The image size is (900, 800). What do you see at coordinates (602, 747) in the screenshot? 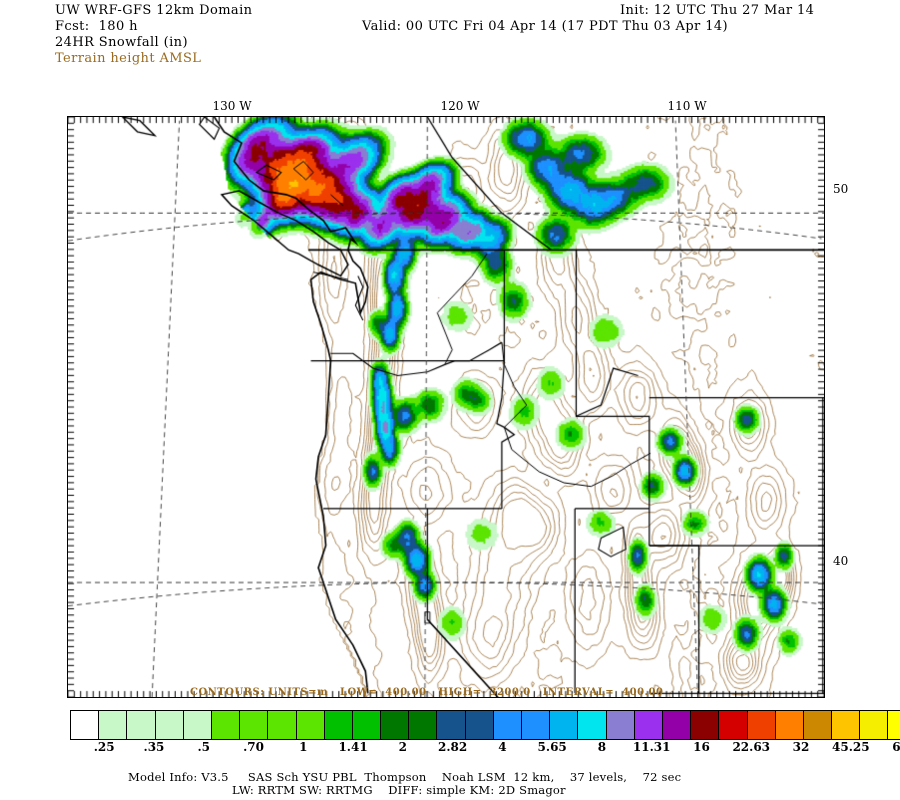
I see `colorbar-tick-10: 8` at bounding box center [602, 747].